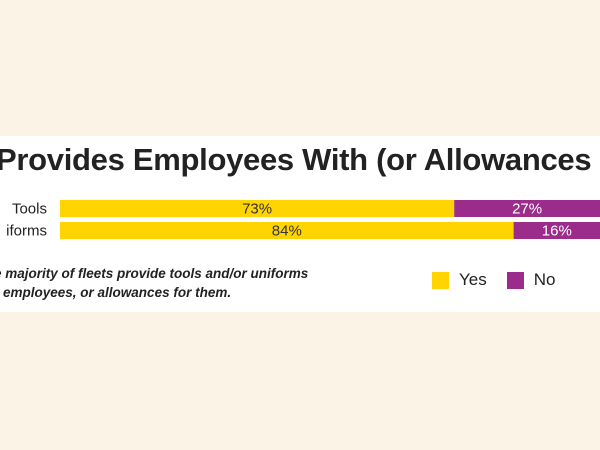 Image resolution: width=600 pixels, height=450 pixels. What do you see at coordinates (440, 280) in the screenshot?
I see `legend-swatch-yes` at bounding box center [440, 280].